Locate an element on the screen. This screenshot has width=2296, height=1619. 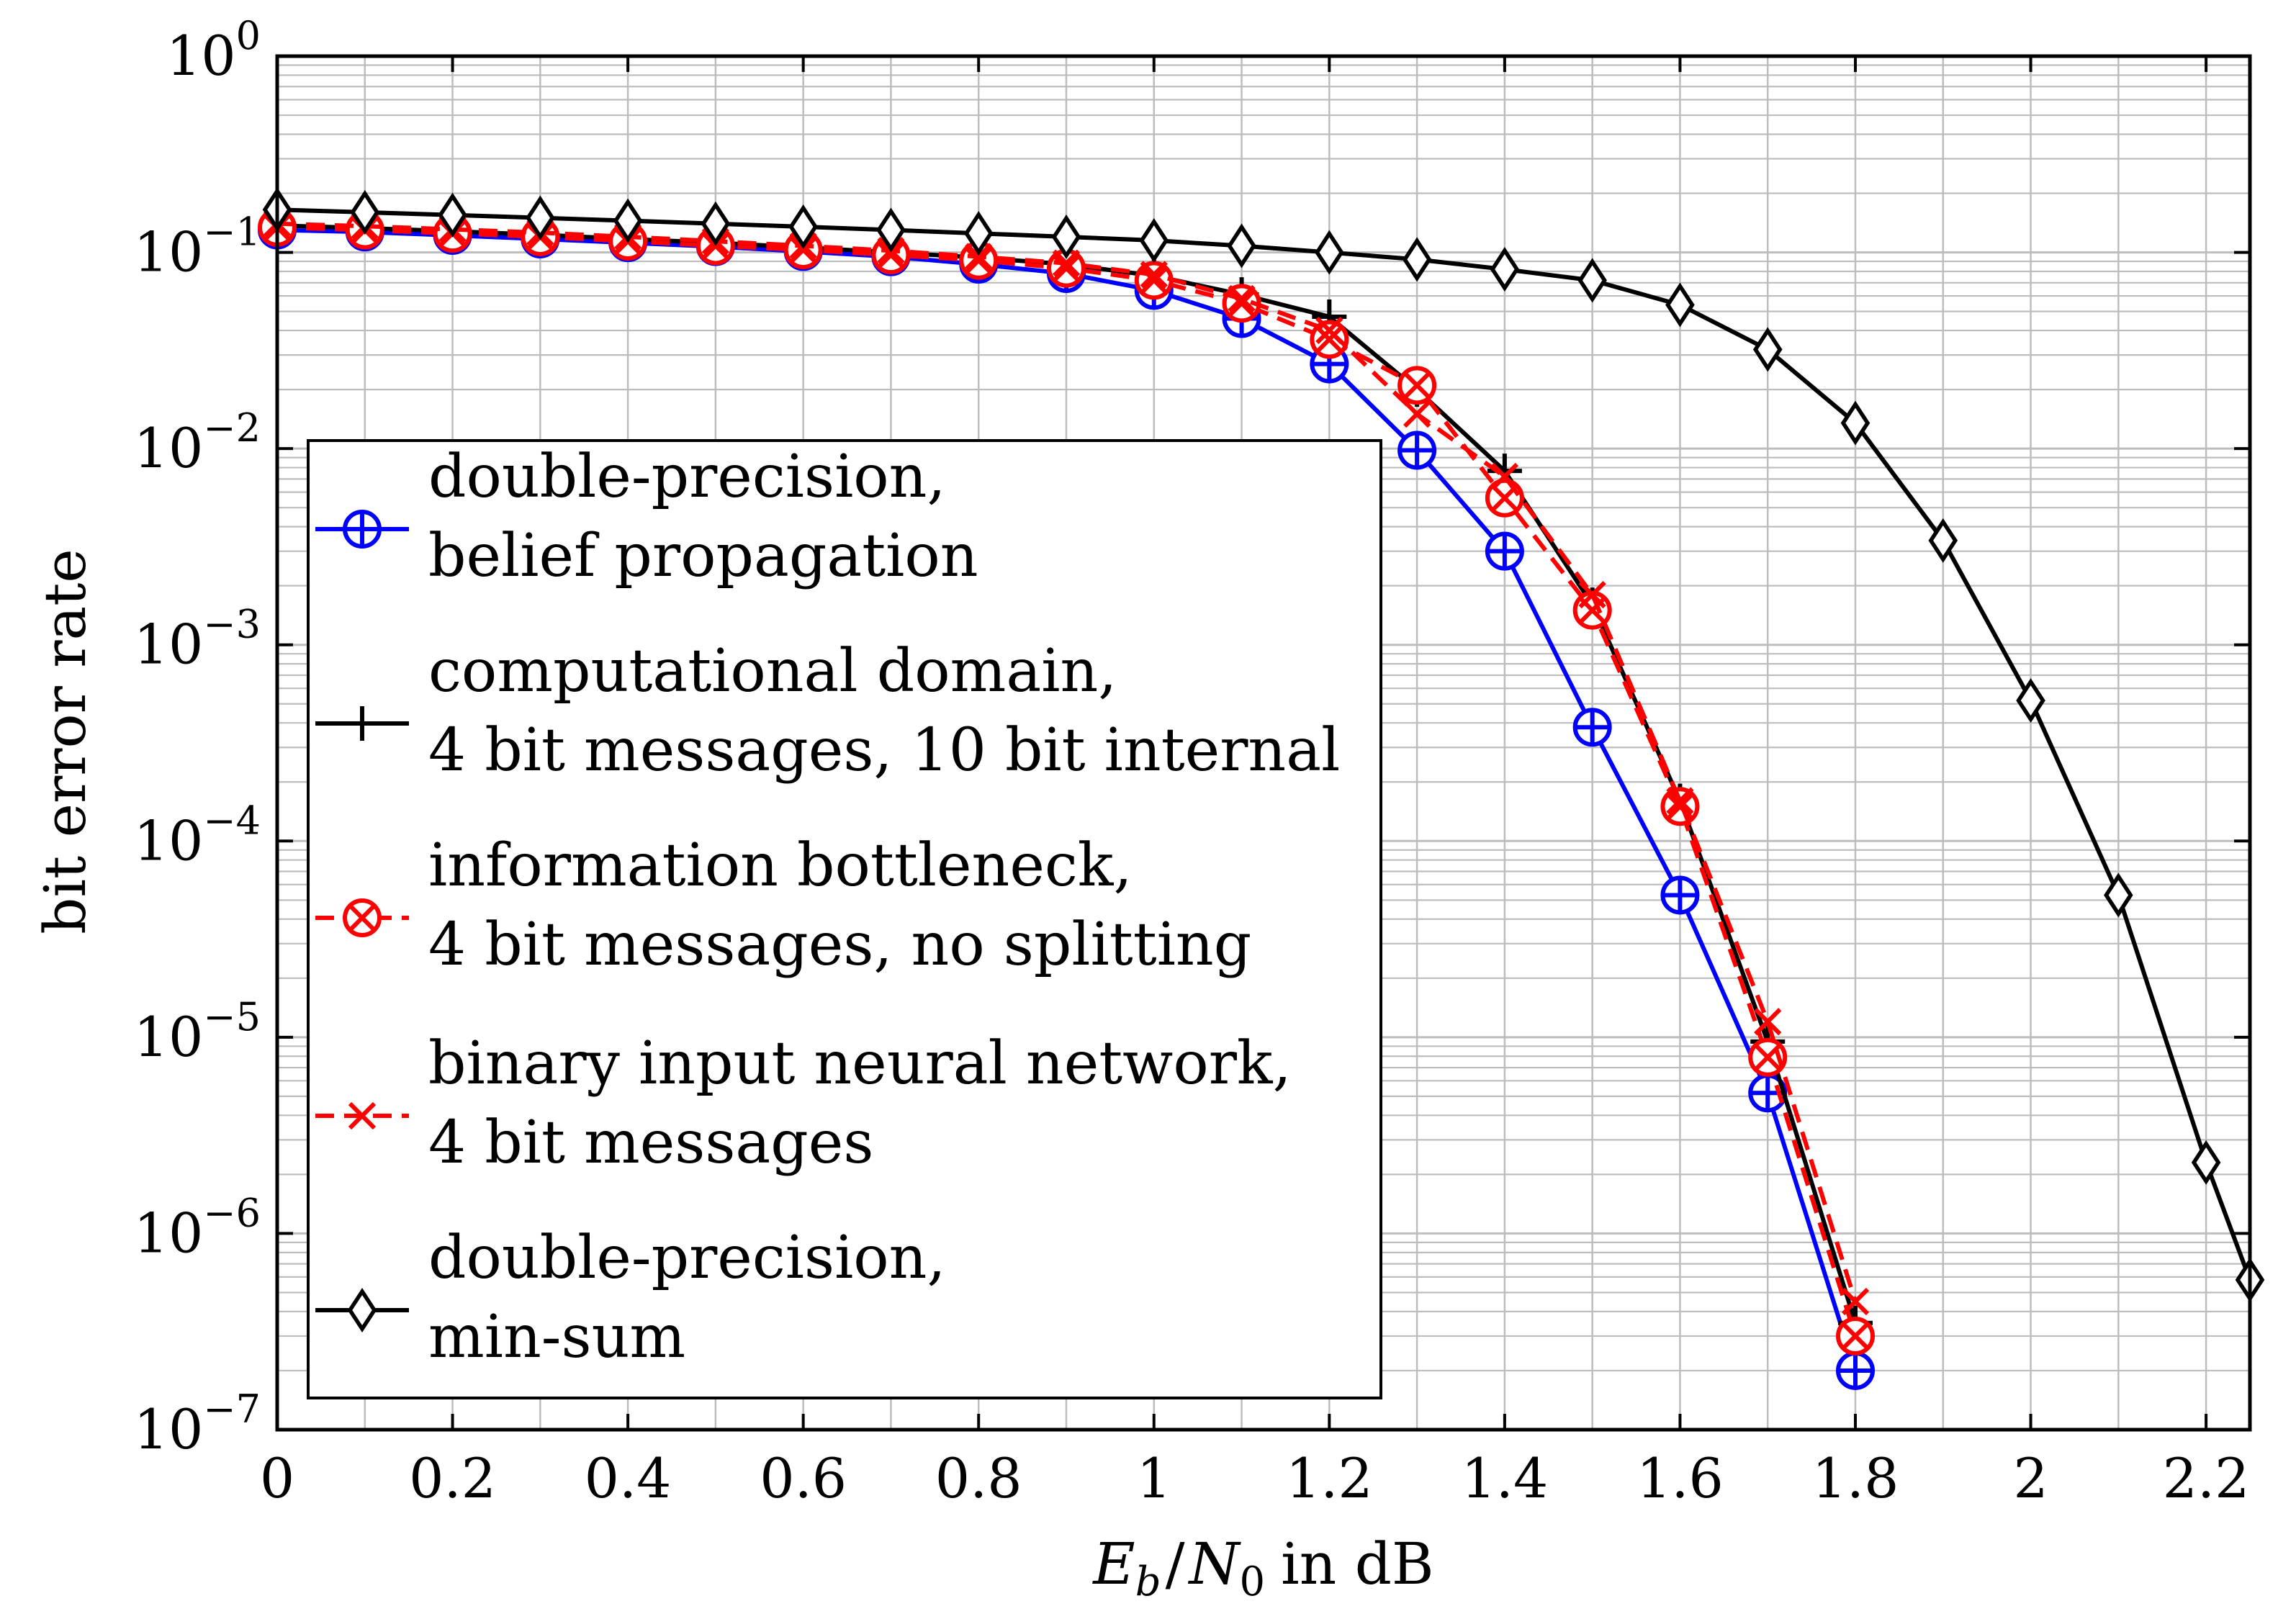
x-tick-label: 1 is located at coordinates (1154, 1478).